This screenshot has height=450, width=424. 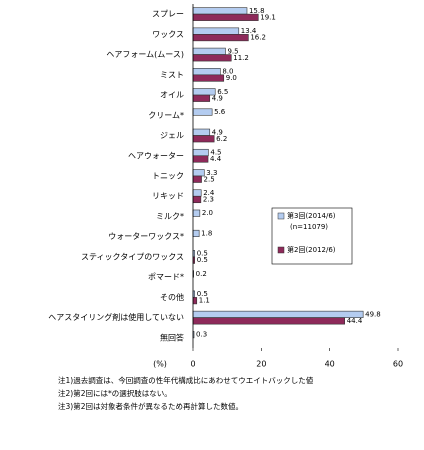 I want to click on category-label: オイル, so click(x=172, y=95).